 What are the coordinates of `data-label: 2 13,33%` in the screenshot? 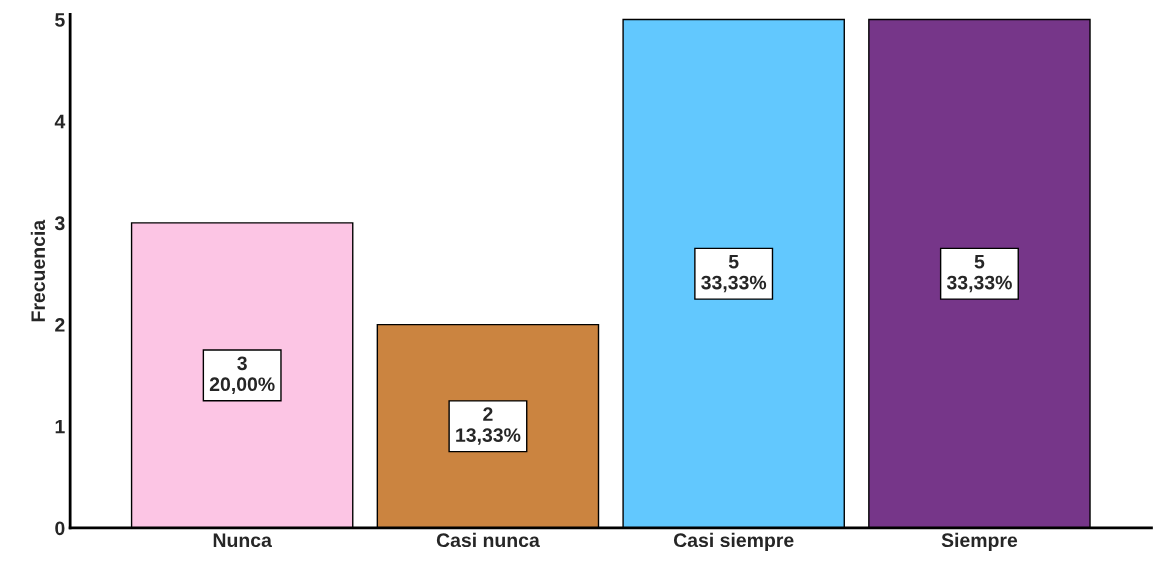 It's located at (488, 426).